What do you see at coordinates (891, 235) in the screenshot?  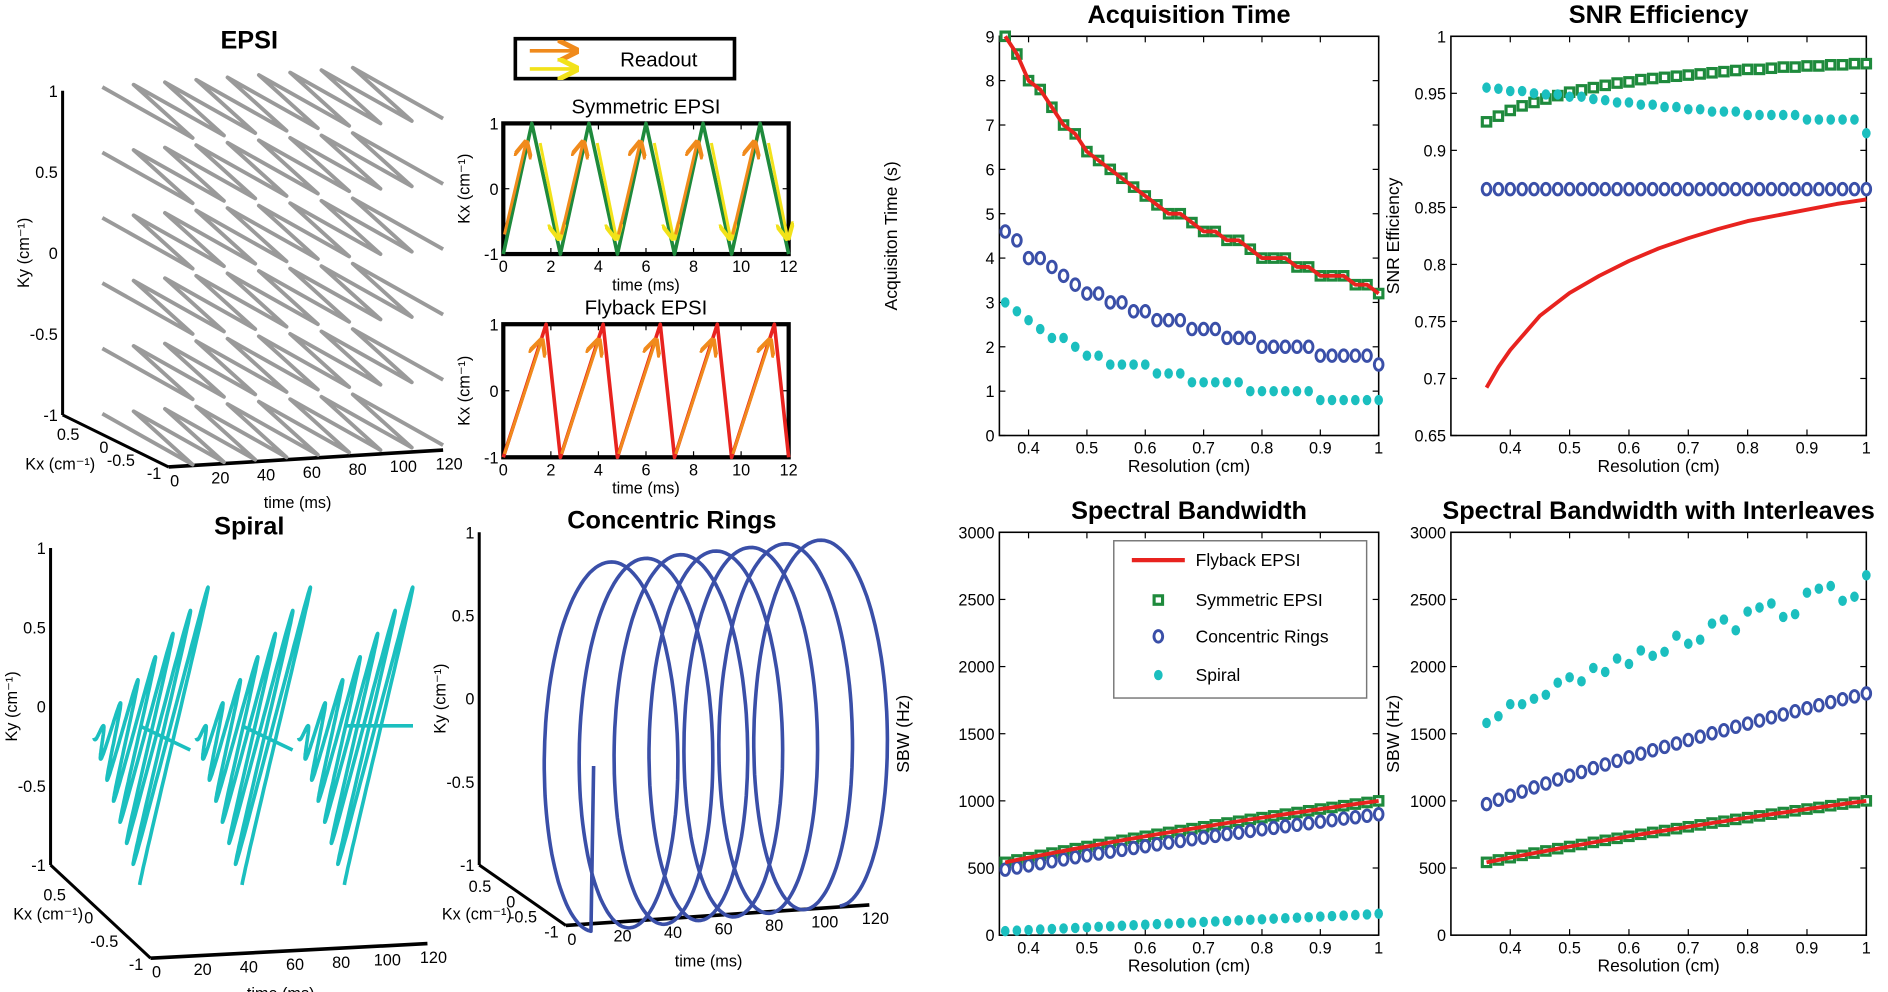 I see `y-axis-label: Acquisiton Time (s)` at bounding box center [891, 235].